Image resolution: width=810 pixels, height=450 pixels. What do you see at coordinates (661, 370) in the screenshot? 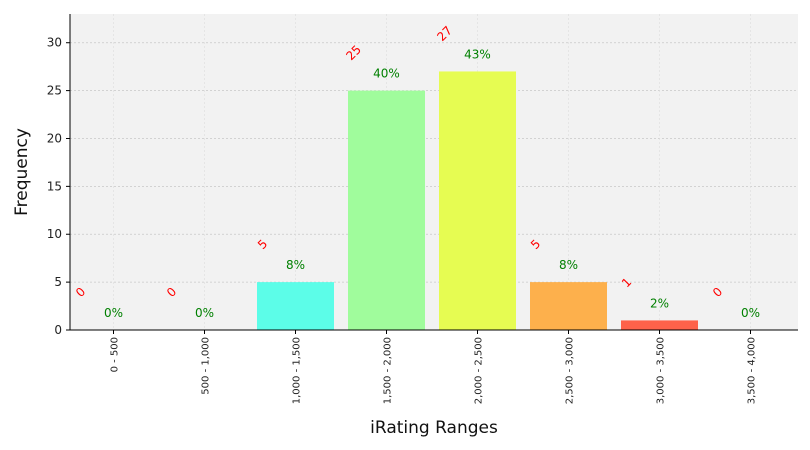
I see `x-tick-label: 3,000 - 3,500` at bounding box center [661, 370].